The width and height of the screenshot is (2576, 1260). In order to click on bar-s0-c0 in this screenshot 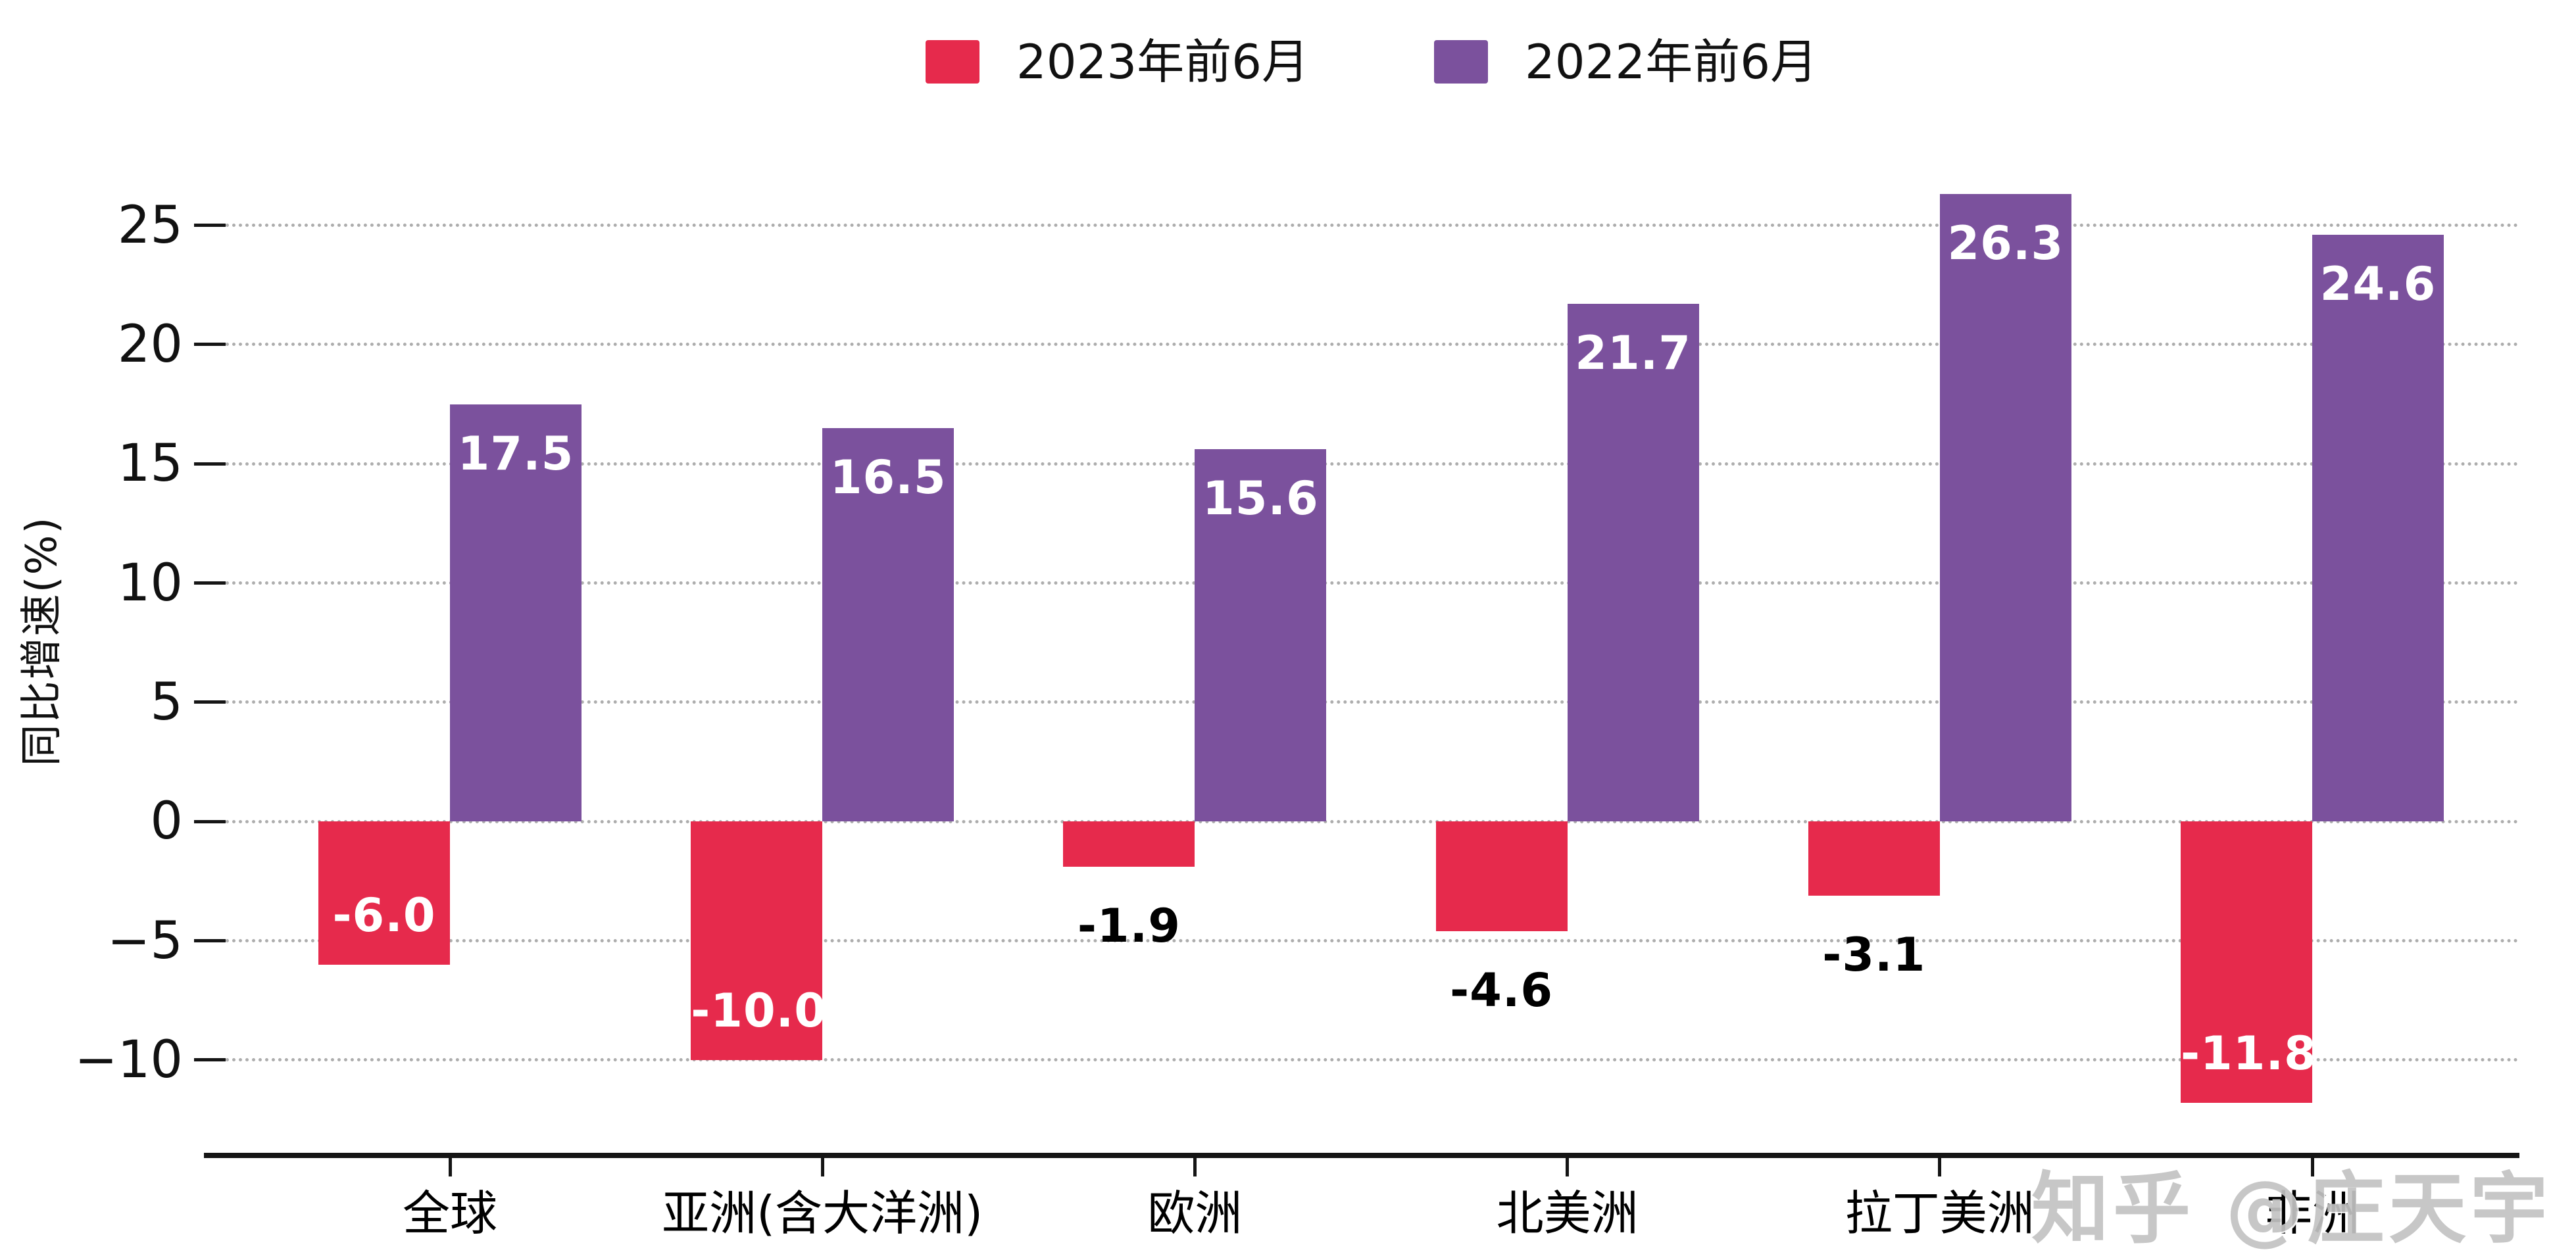, I will do `click(384, 893)`.